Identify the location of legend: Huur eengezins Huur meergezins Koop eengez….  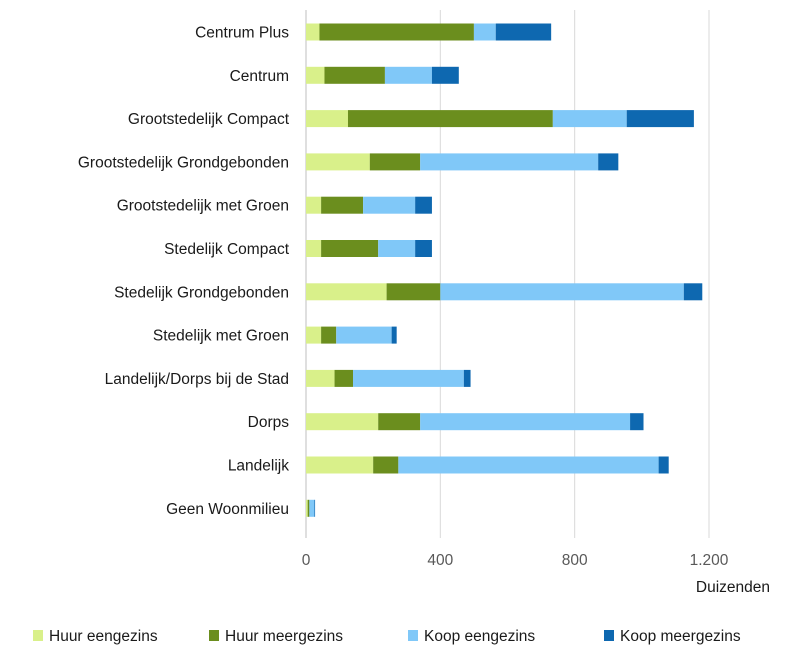
(387, 636).